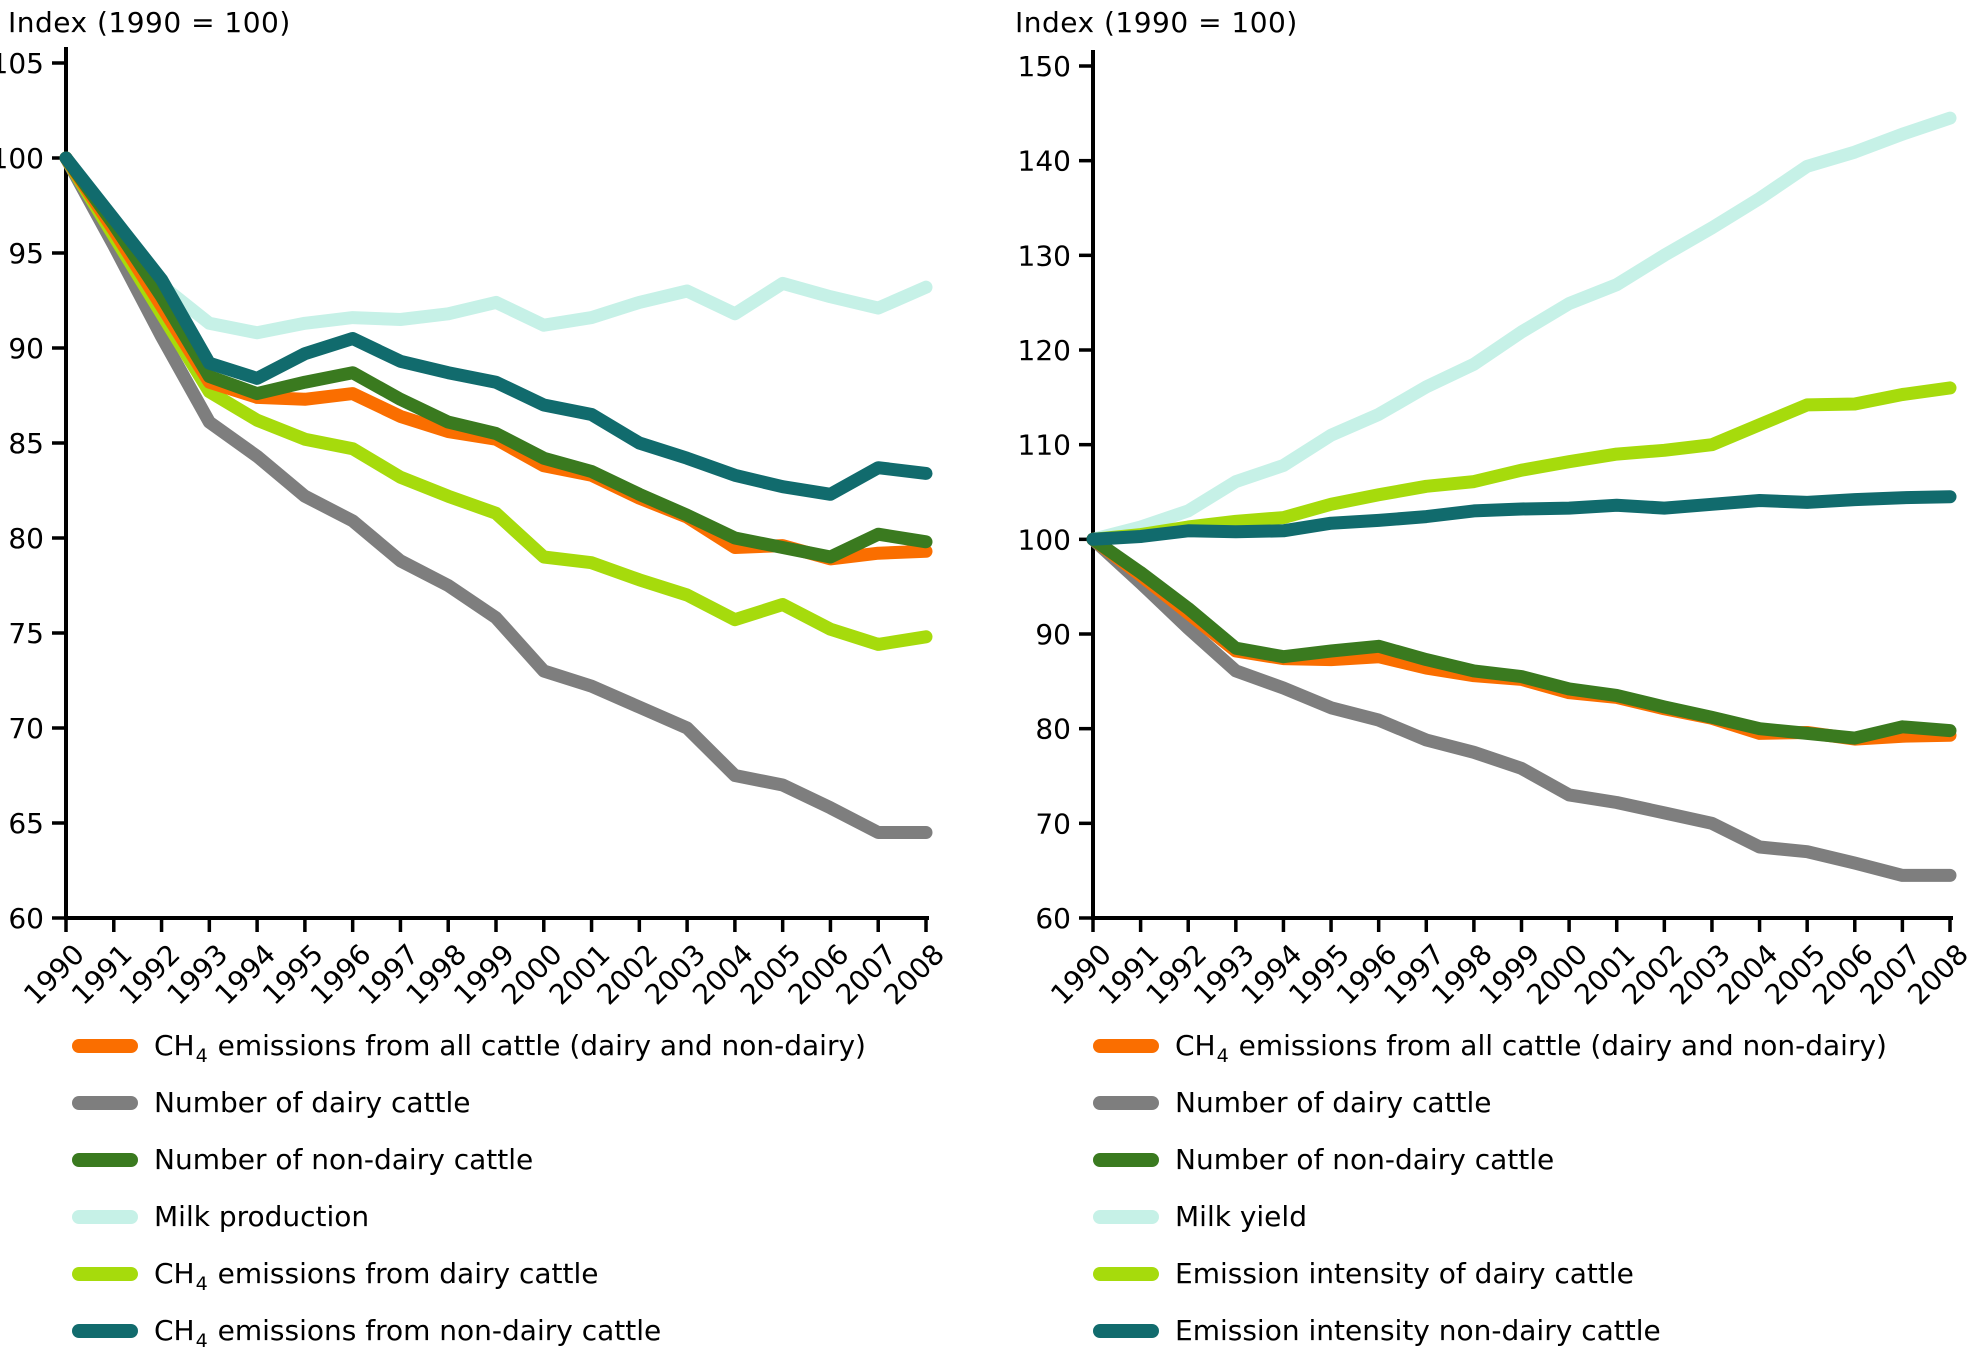  I want to click on series-line-number-dairy-cattle, so click(1521, 707).